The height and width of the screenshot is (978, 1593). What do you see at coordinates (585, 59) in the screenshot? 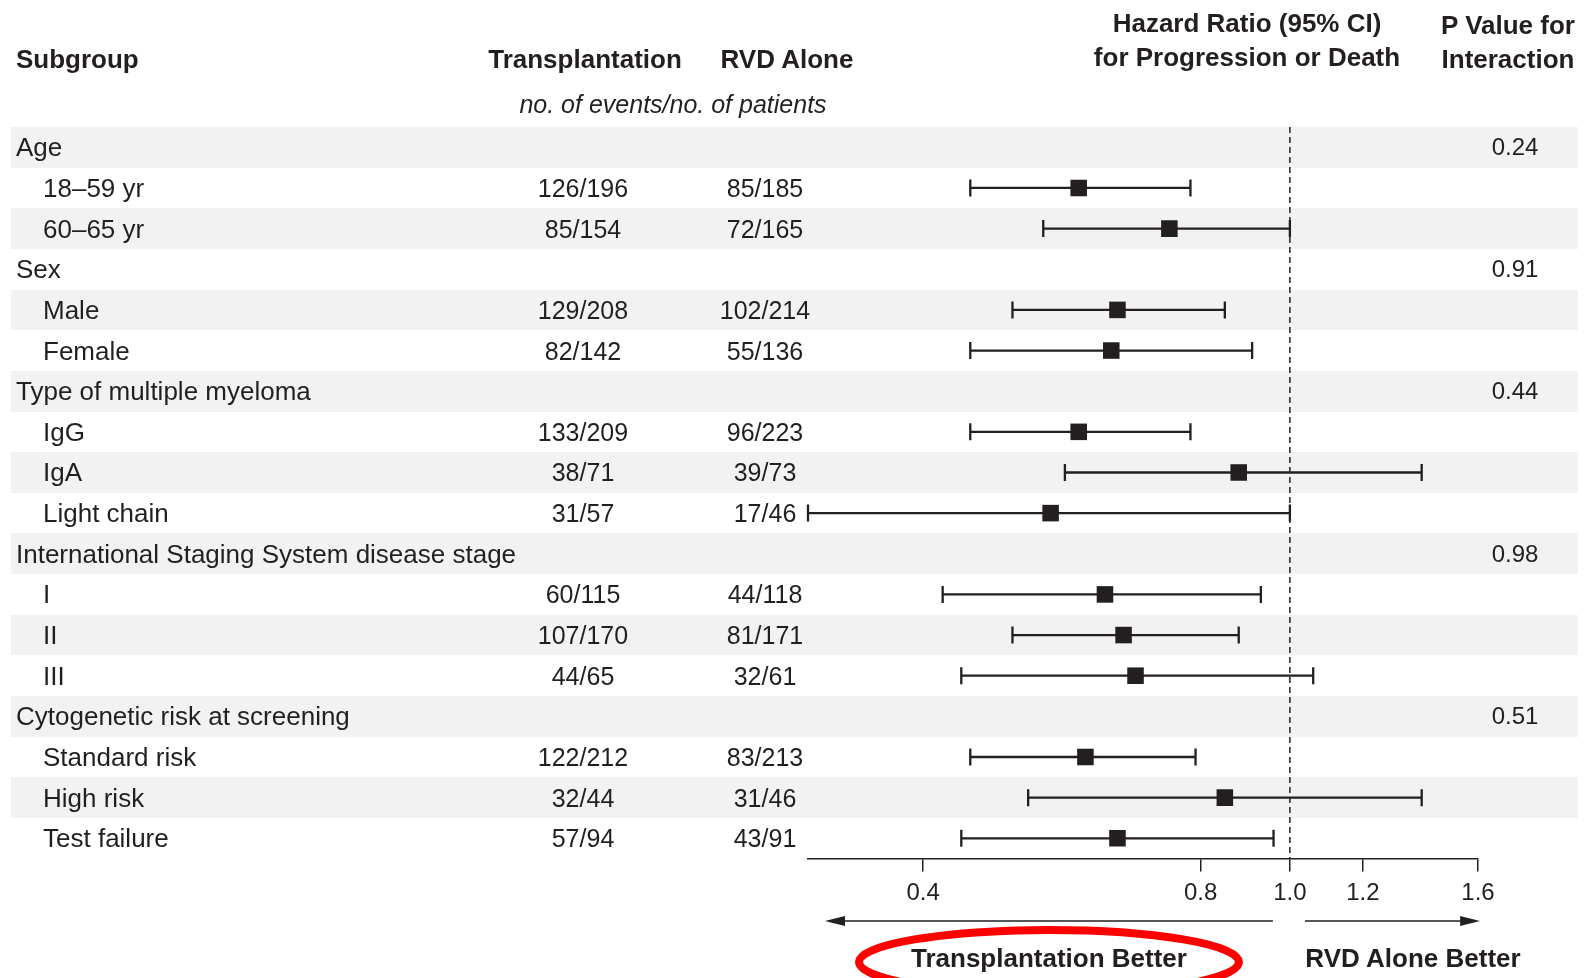
I see `text: Transplantation` at bounding box center [585, 59].